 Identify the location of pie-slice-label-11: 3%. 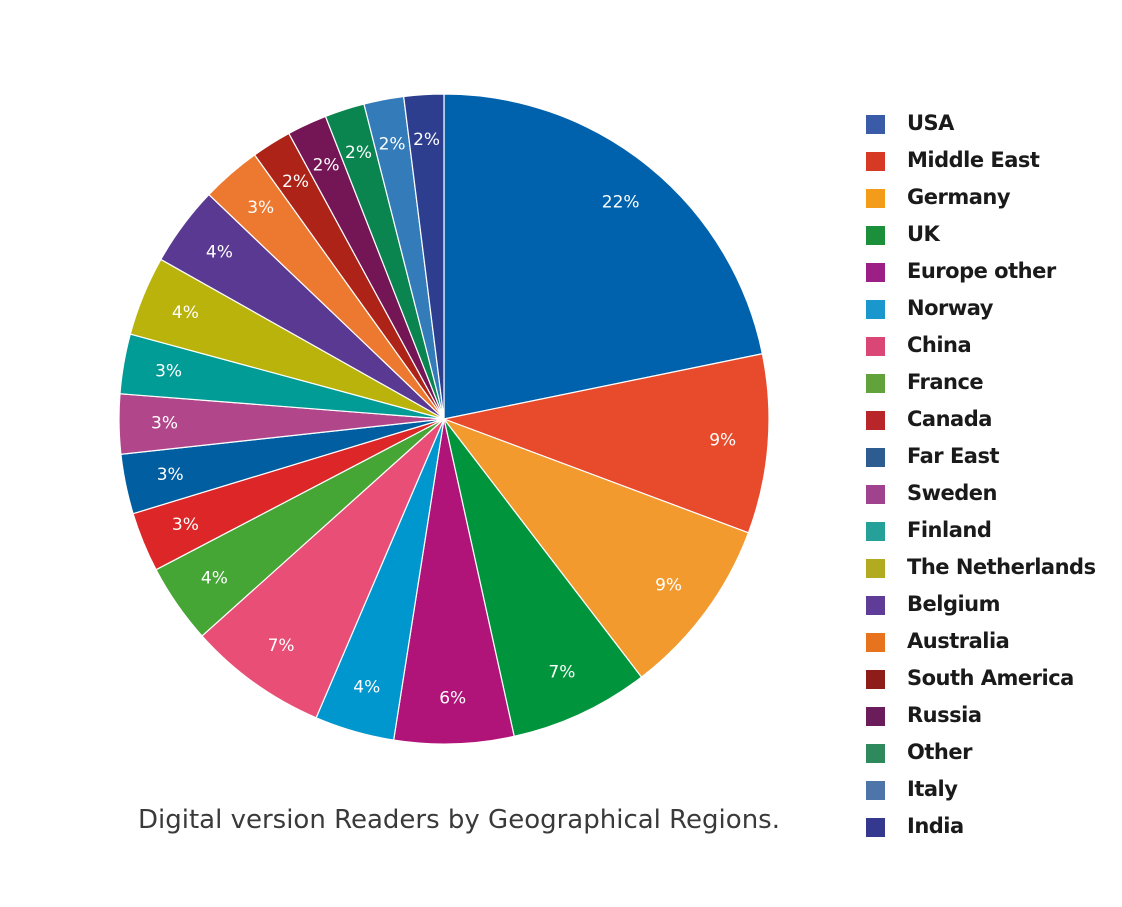
(164, 423).